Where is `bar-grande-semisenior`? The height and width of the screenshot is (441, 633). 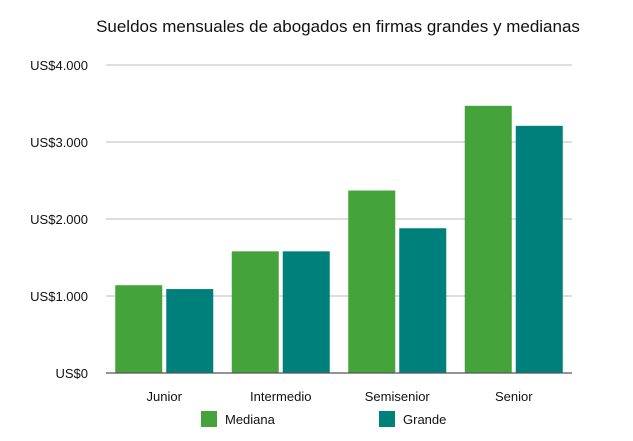
bar-grande-semisenior is located at coordinates (423, 300).